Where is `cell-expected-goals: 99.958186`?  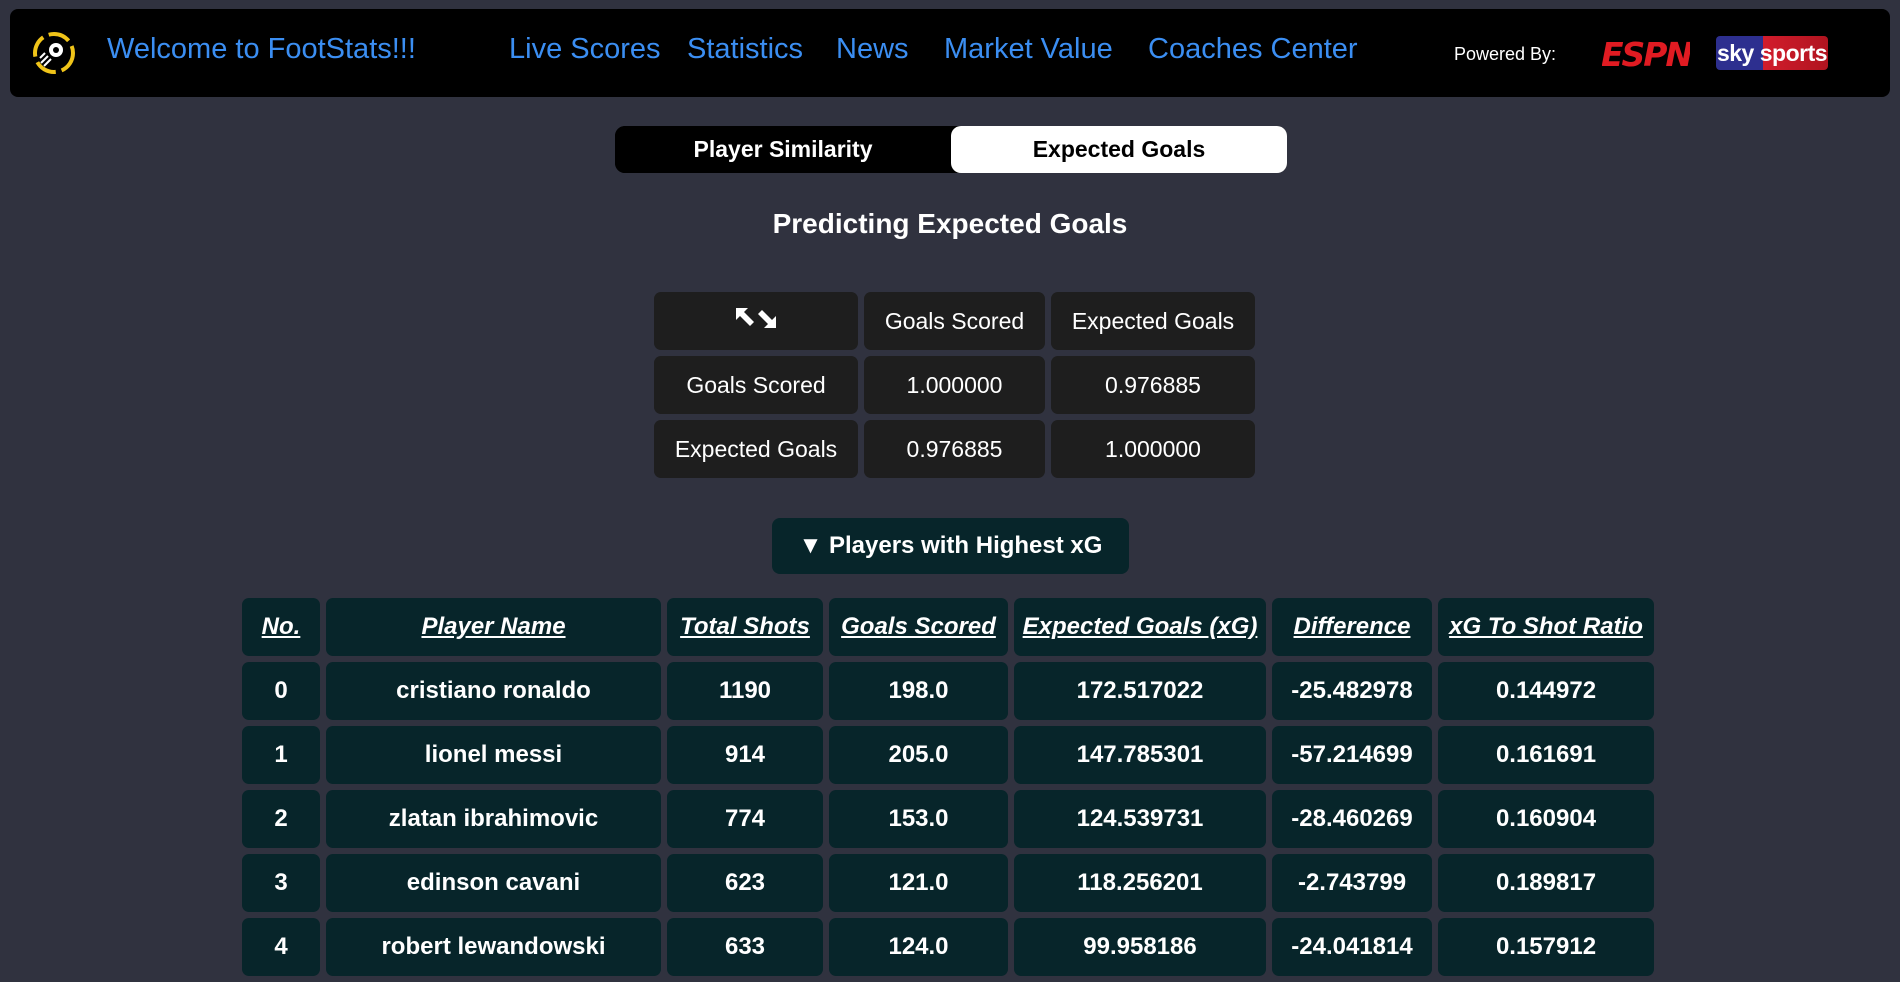
cell-expected-goals: 99.958186 is located at coordinates (1140, 947).